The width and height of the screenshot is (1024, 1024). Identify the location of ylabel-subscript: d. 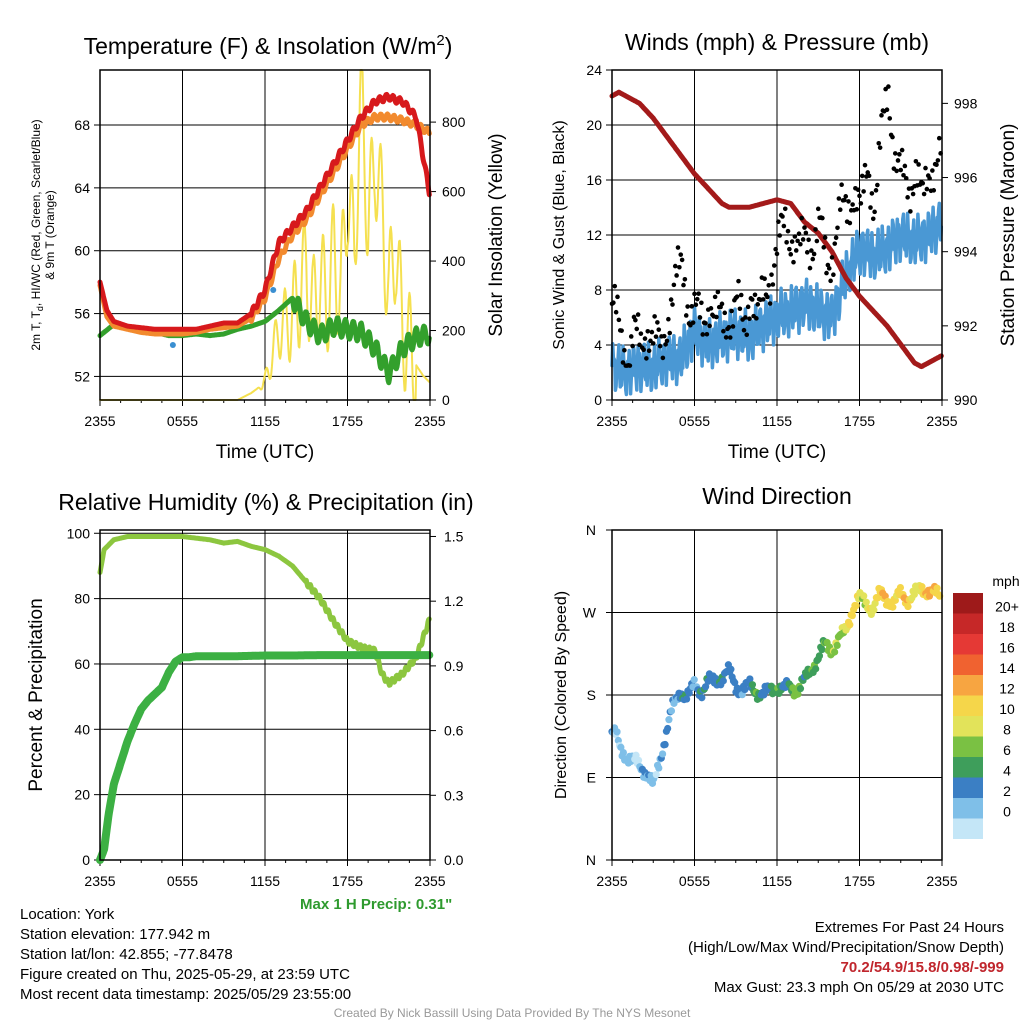
(40, 308).